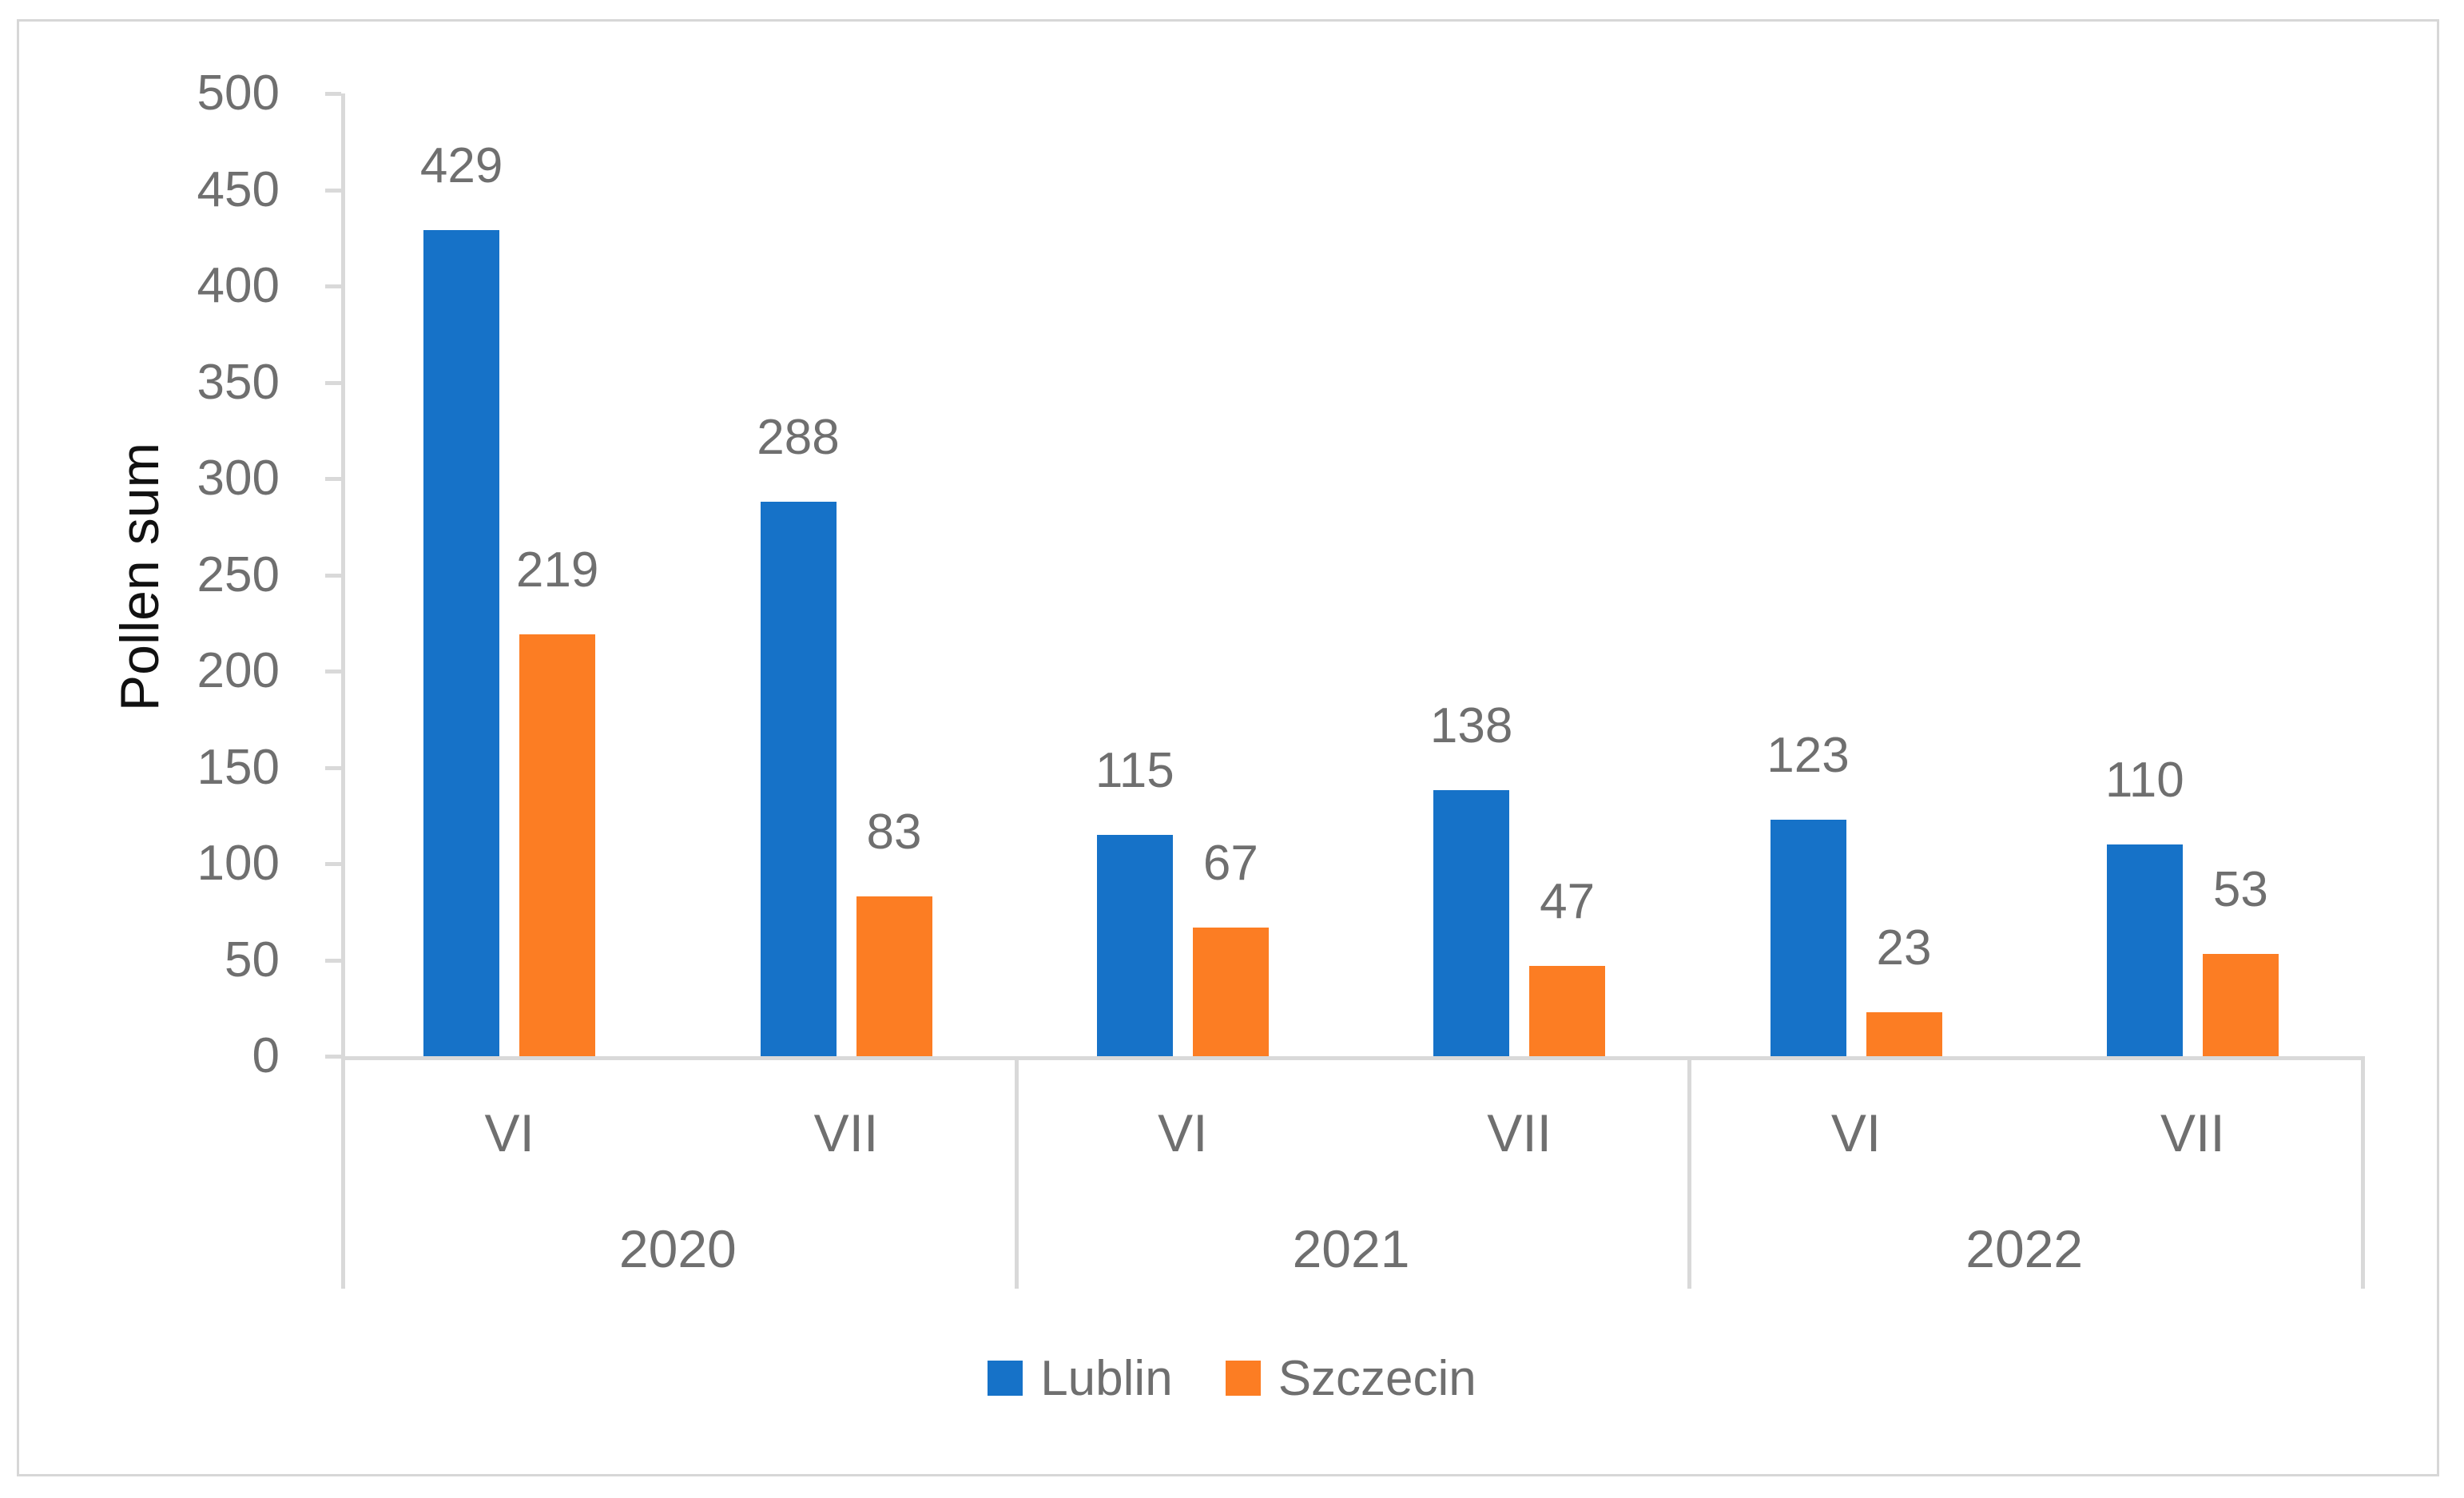  Describe the element at coordinates (1135, 770) in the screenshot. I see `bar-value-label: 115` at that location.